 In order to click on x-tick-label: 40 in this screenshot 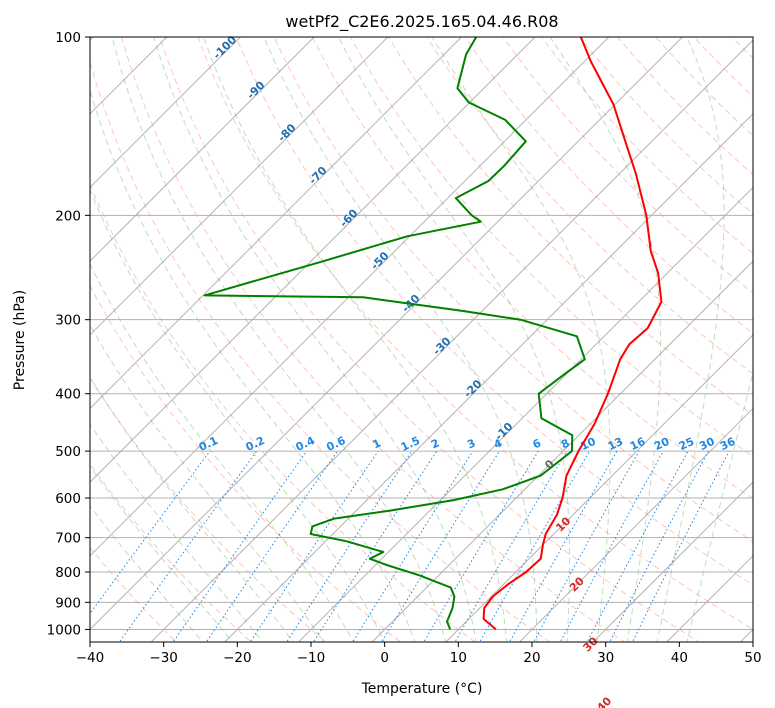, I will do `click(679, 658)`.